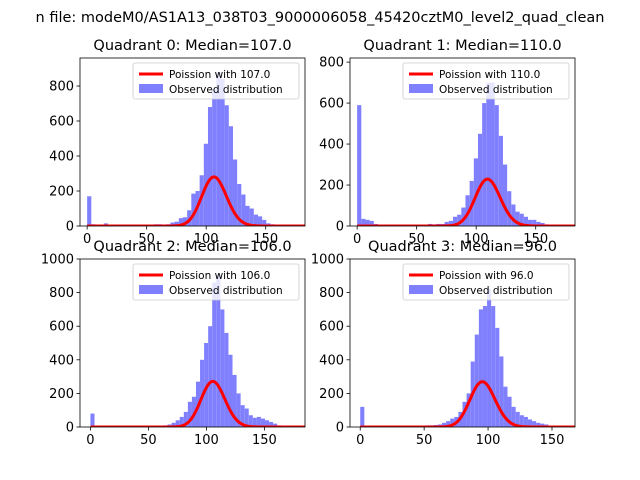  What do you see at coordinates (192, 46) in the screenshot?
I see `subplot-title: Quadrant 0: Median=107.0` at bounding box center [192, 46].